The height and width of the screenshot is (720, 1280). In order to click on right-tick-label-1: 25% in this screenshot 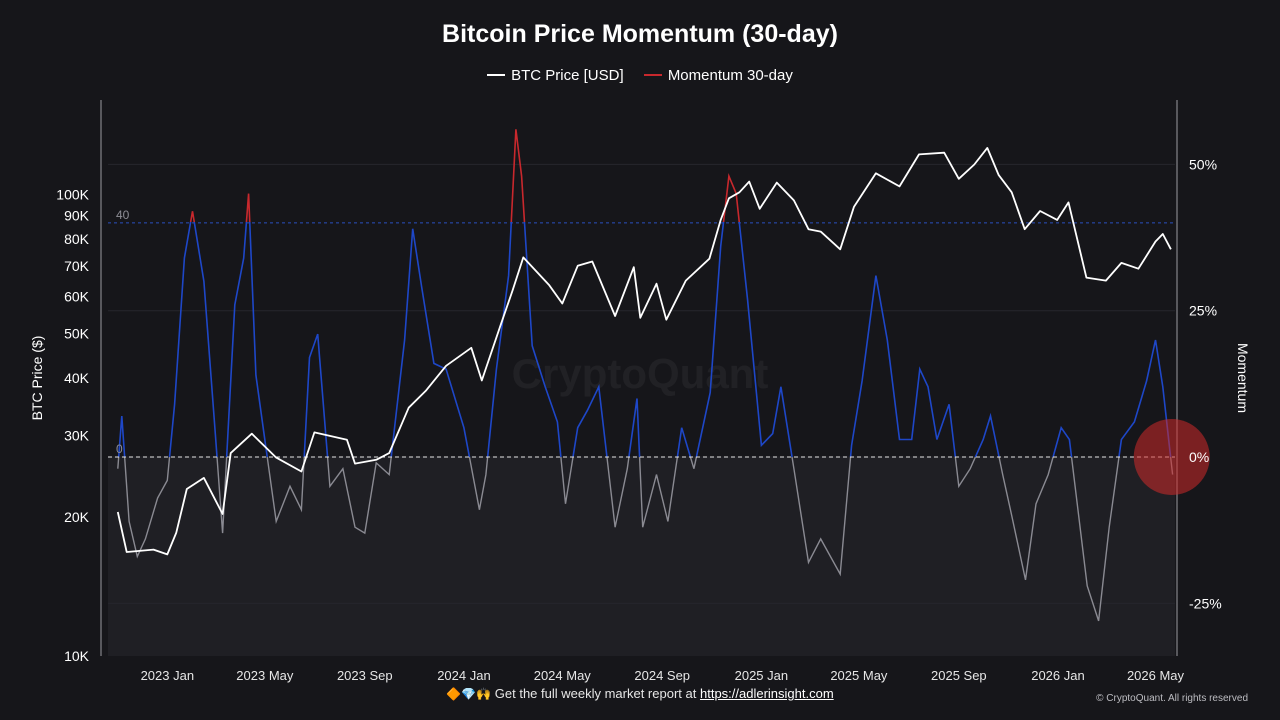, I will do `click(1203, 311)`.